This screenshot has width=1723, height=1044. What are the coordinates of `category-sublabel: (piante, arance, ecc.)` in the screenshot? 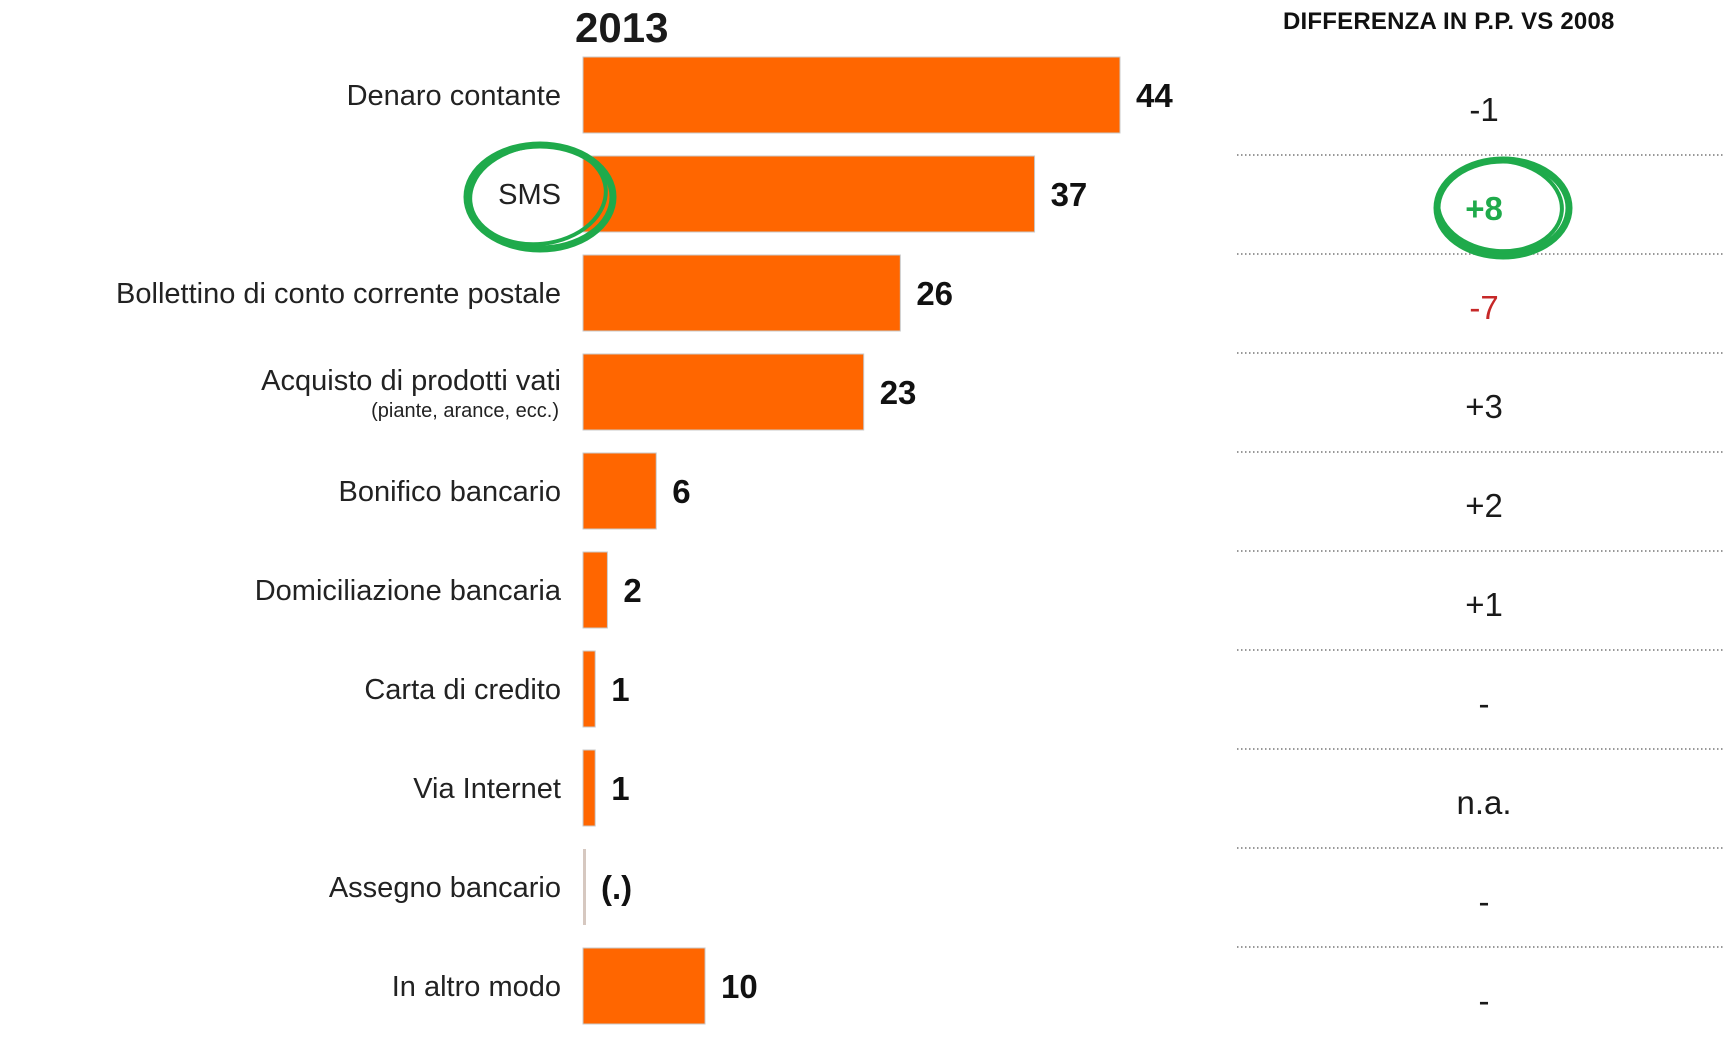 It's located at (465, 411).